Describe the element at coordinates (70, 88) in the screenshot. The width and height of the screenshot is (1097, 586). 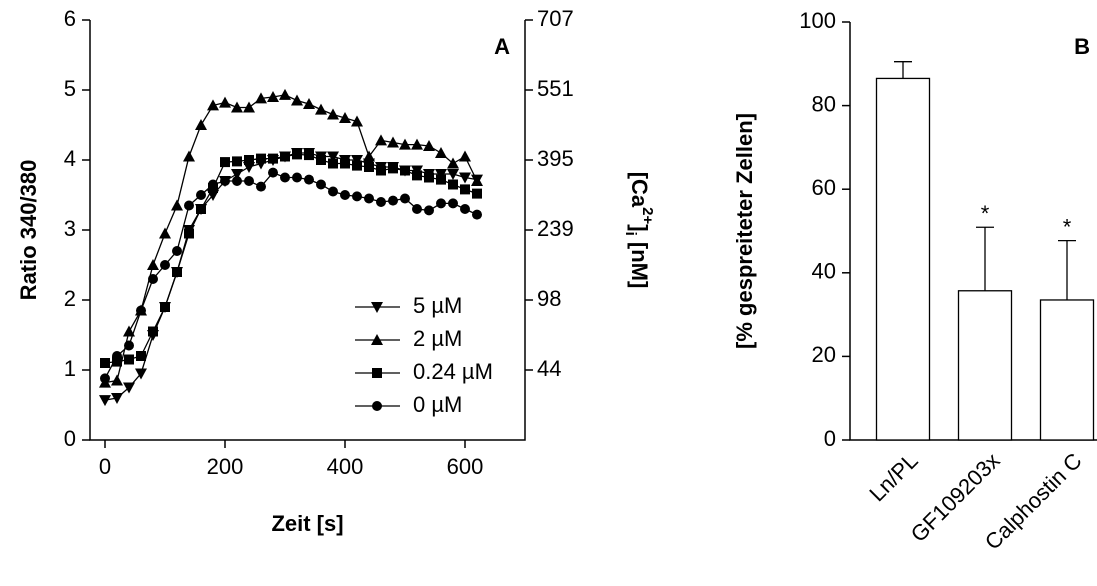
I see `y-tick-label: 5` at that location.